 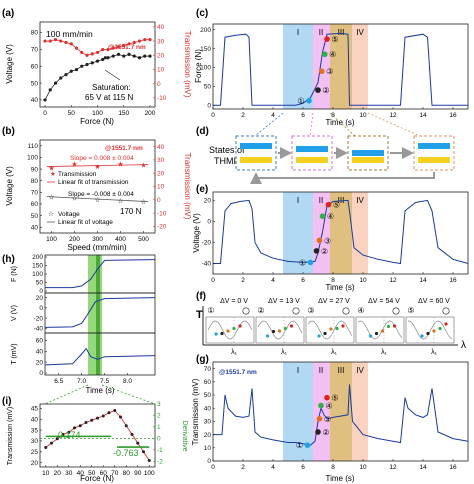 I want to click on f-state-5: ⑤ ΔV = 60 V λ₁, so click(x=430, y=327).